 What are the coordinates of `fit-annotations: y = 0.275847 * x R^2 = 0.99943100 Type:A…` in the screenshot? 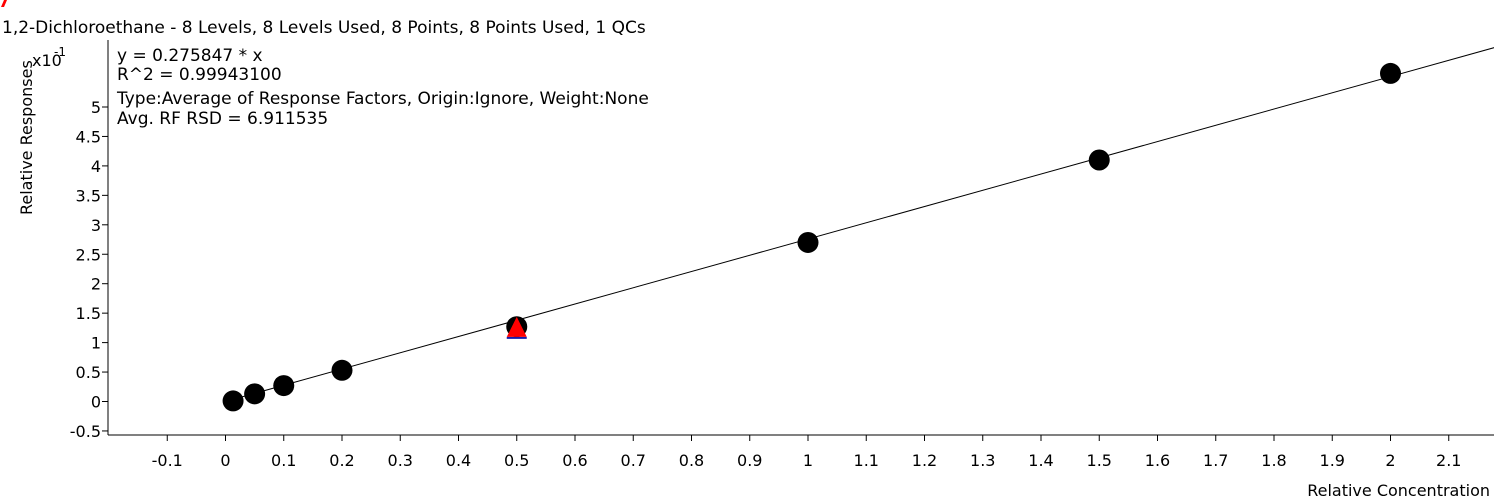 It's located at (382, 87).